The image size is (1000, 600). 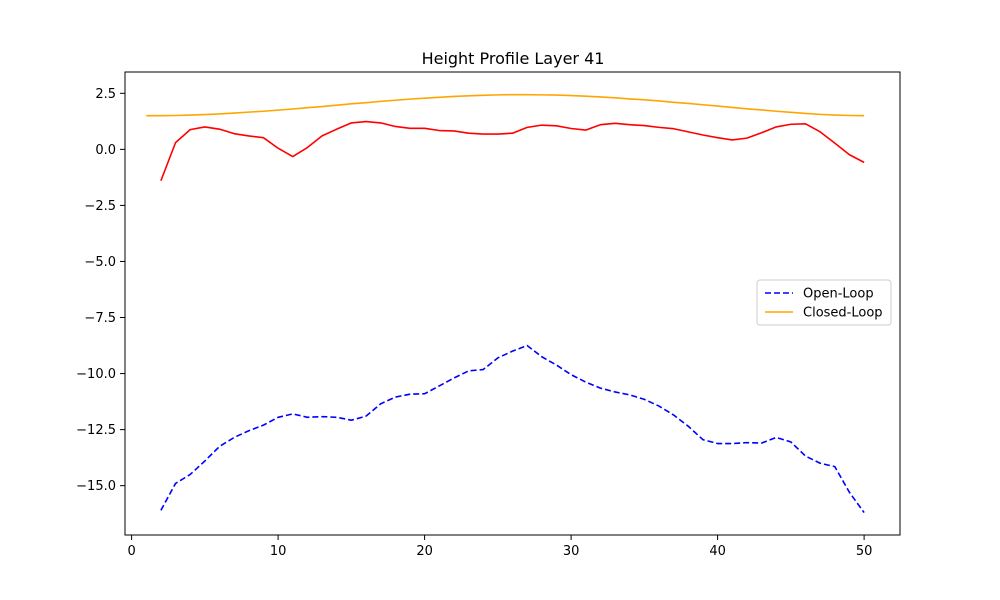 What do you see at coordinates (513, 58) in the screenshot?
I see `chart-title: Height Profile Layer 41` at bounding box center [513, 58].